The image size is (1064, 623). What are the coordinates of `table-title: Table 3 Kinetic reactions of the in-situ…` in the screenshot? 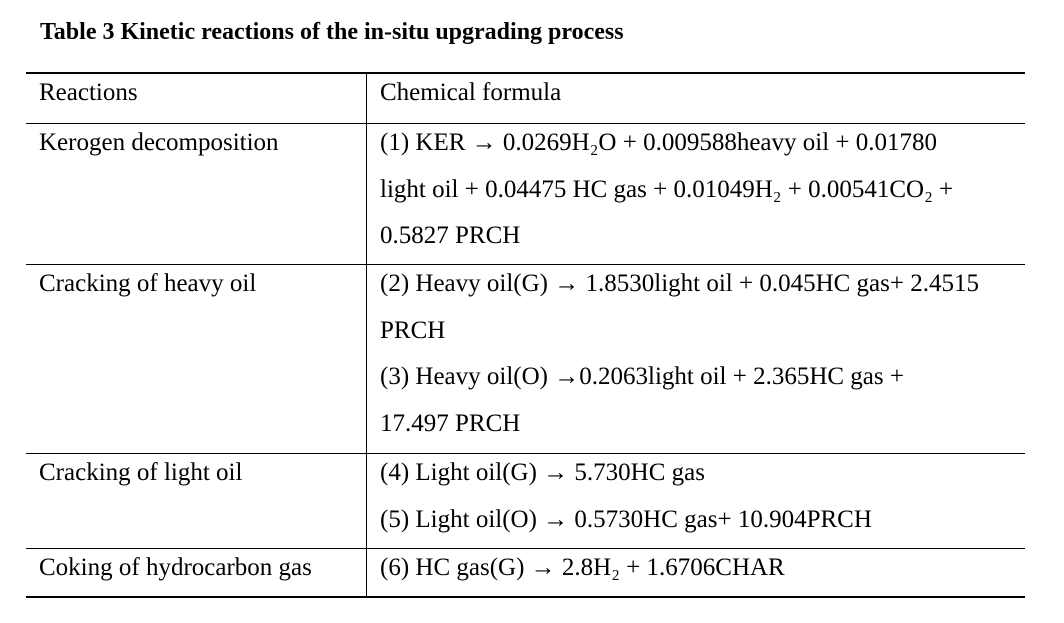 It's located at (332, 32).